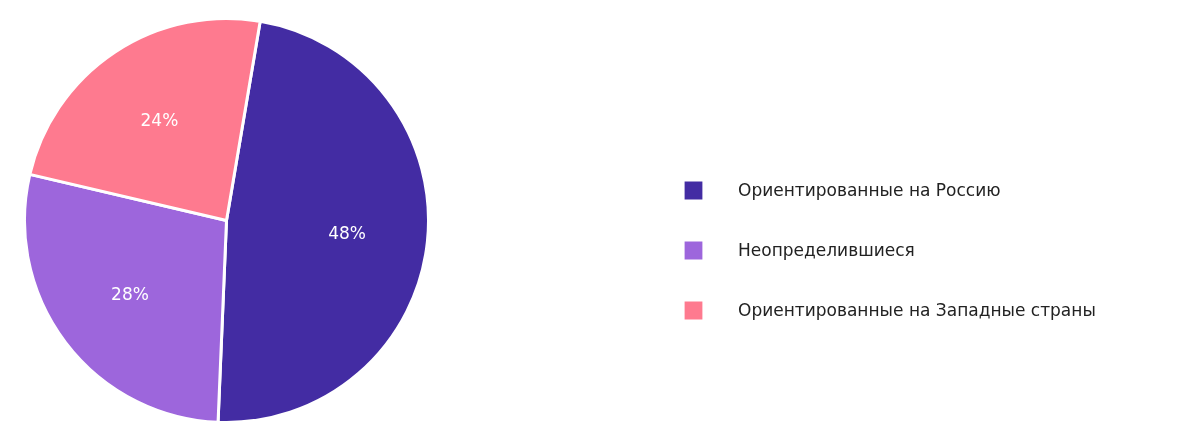 This screenshot has width=1200, height=433. Describe the element at coordinates (130, 293) in the screenshot. I see `data-label: 28%` at that location.